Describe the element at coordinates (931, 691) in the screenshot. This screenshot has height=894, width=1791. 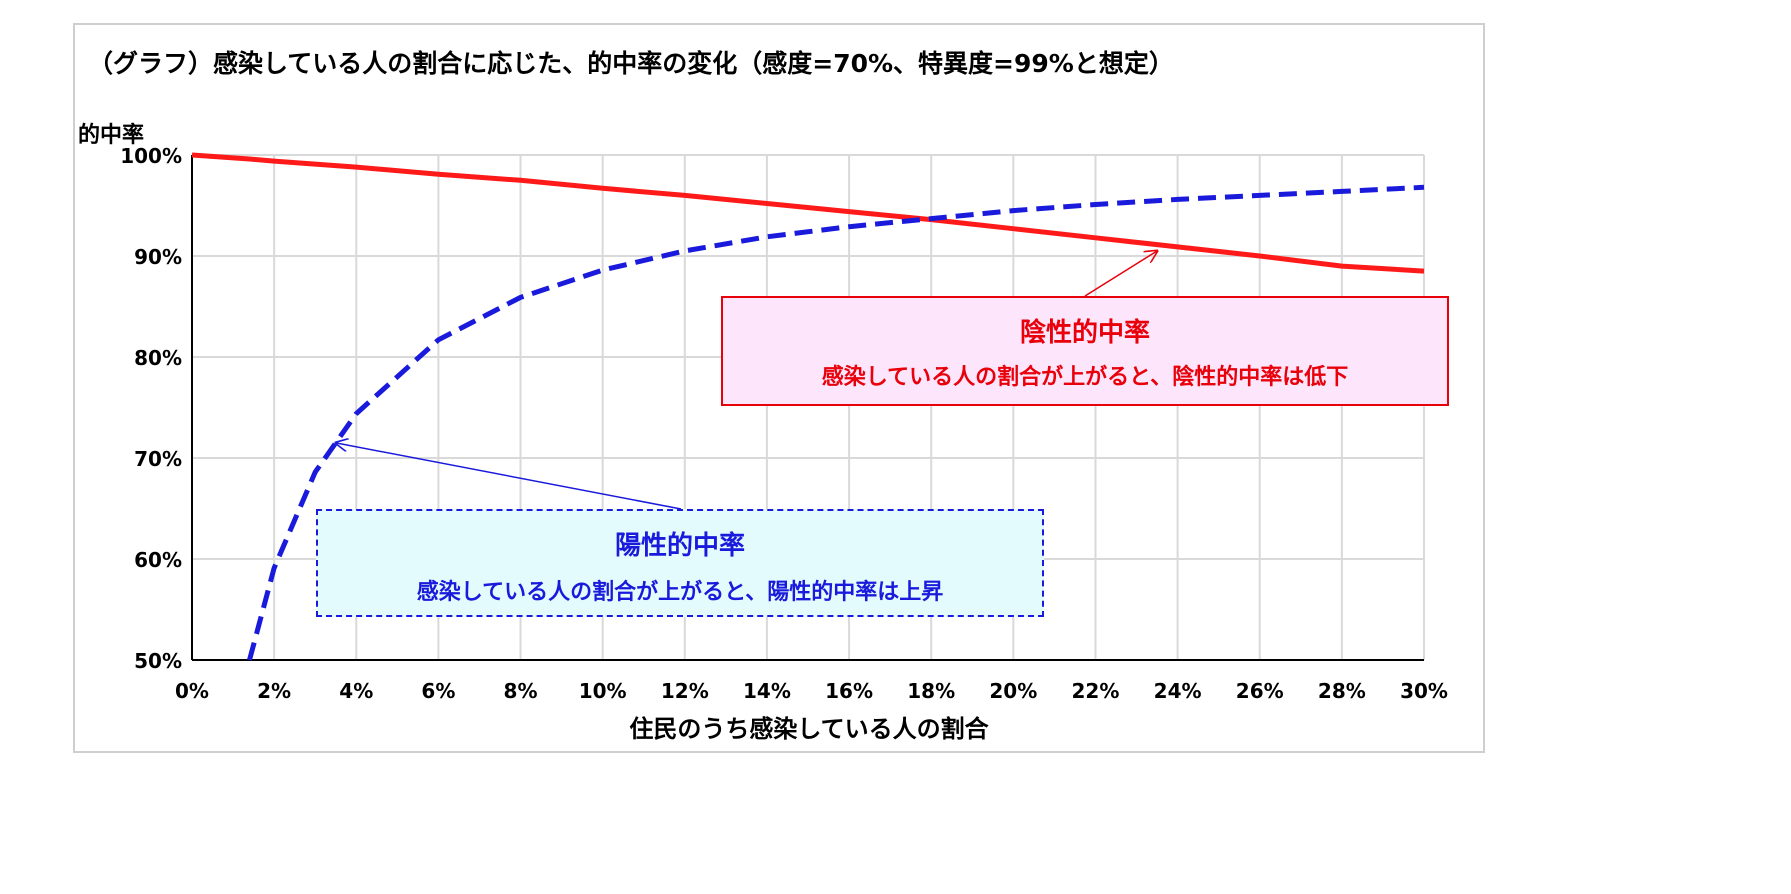
I see `x-tick-label: 18%` at that location.